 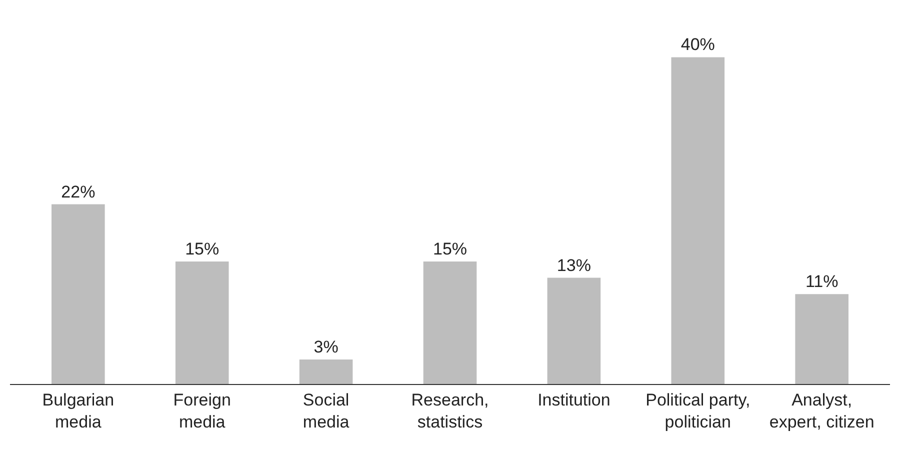 I want to click on x-tick-label: Research, statistics, so click(x=450, y=411).